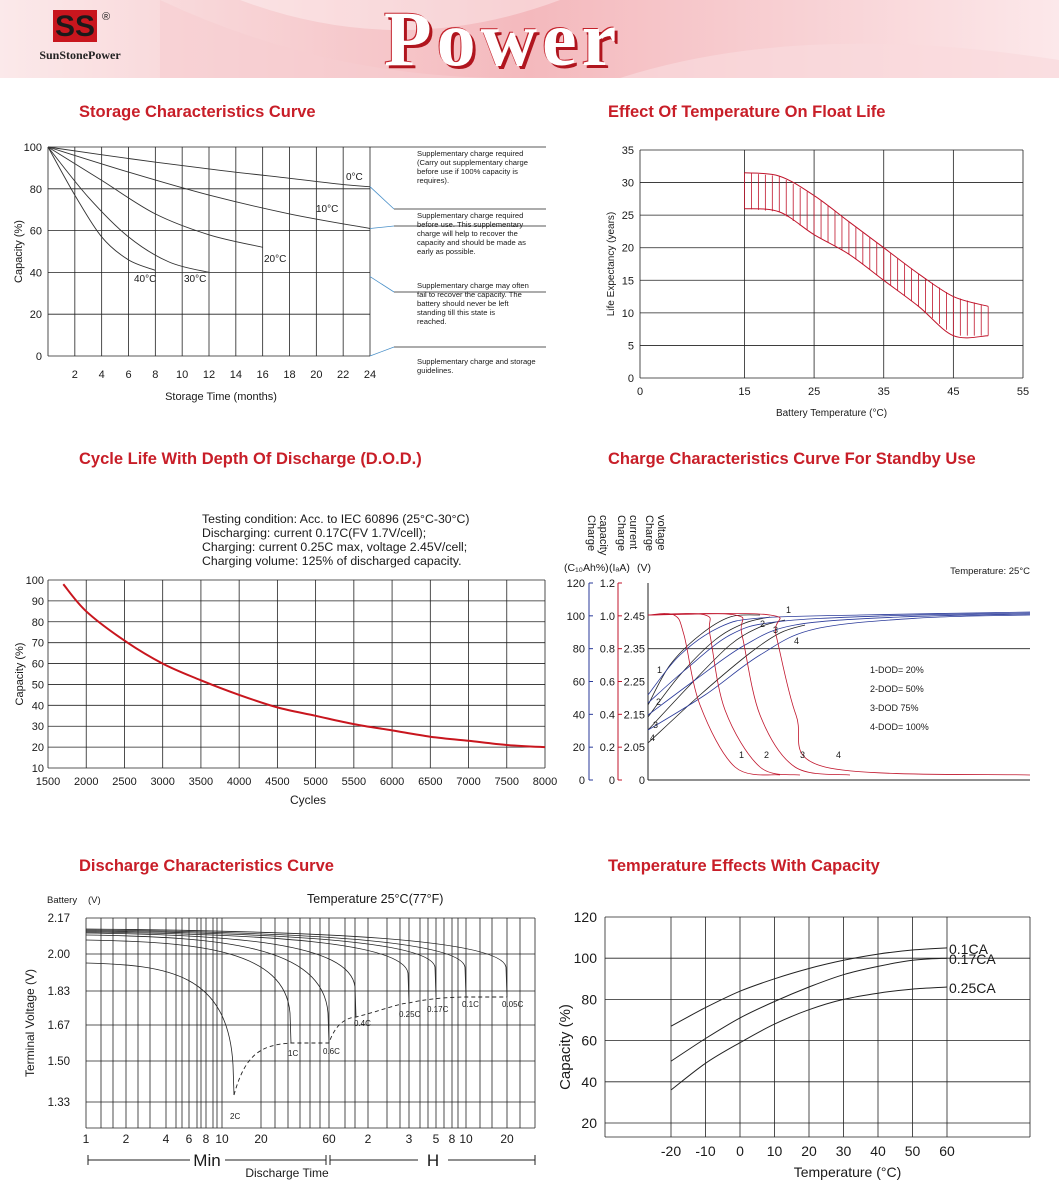 This screenshot has width=1059, height=1198. What do you see at coordinates (59, 1026) in the screenshot?
I see `y-tick-label: 1.67` at bounding box center [59, 1026].